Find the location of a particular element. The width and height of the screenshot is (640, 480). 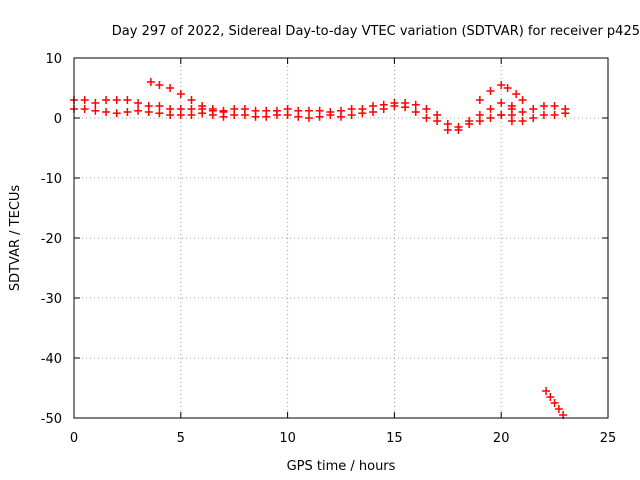

series-arc-early is located at coordinates (187, 97).